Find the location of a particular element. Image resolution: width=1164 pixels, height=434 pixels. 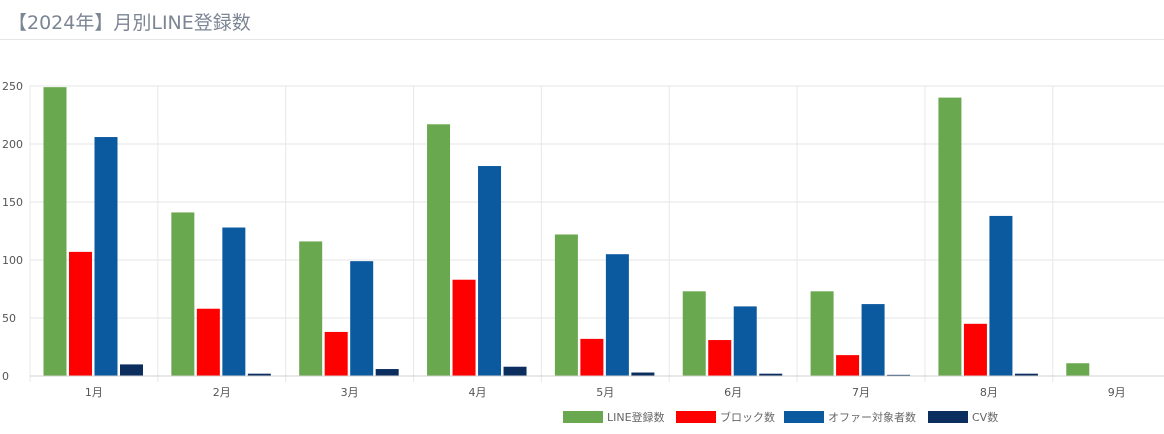

x-tick-label: 2月 is located at coordinates (222, 392).